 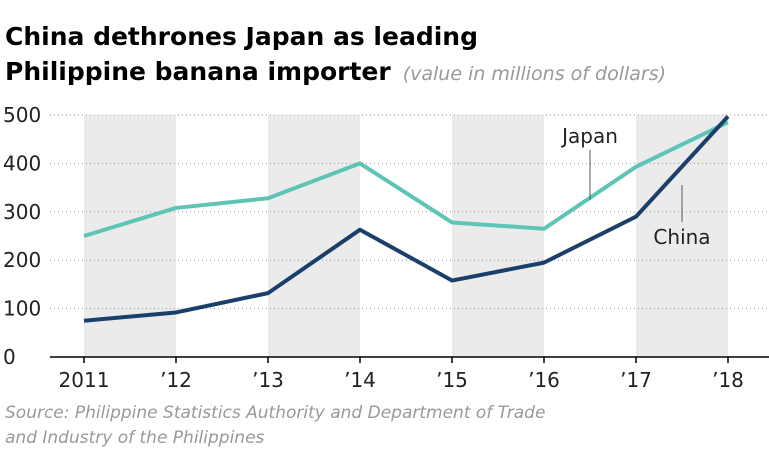 What do you see at coordinates (176, 380) in the screenshot?
I see `x-tick-label: ’12` at bounding box center [176, 380].